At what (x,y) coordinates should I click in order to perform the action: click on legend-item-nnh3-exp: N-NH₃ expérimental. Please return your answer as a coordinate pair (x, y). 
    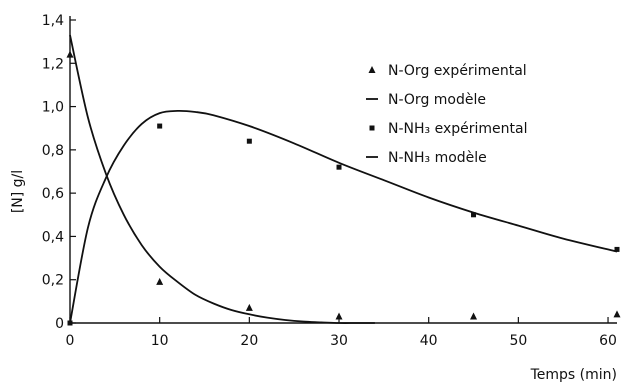
    Looking at the image, I should click on (448, 129).